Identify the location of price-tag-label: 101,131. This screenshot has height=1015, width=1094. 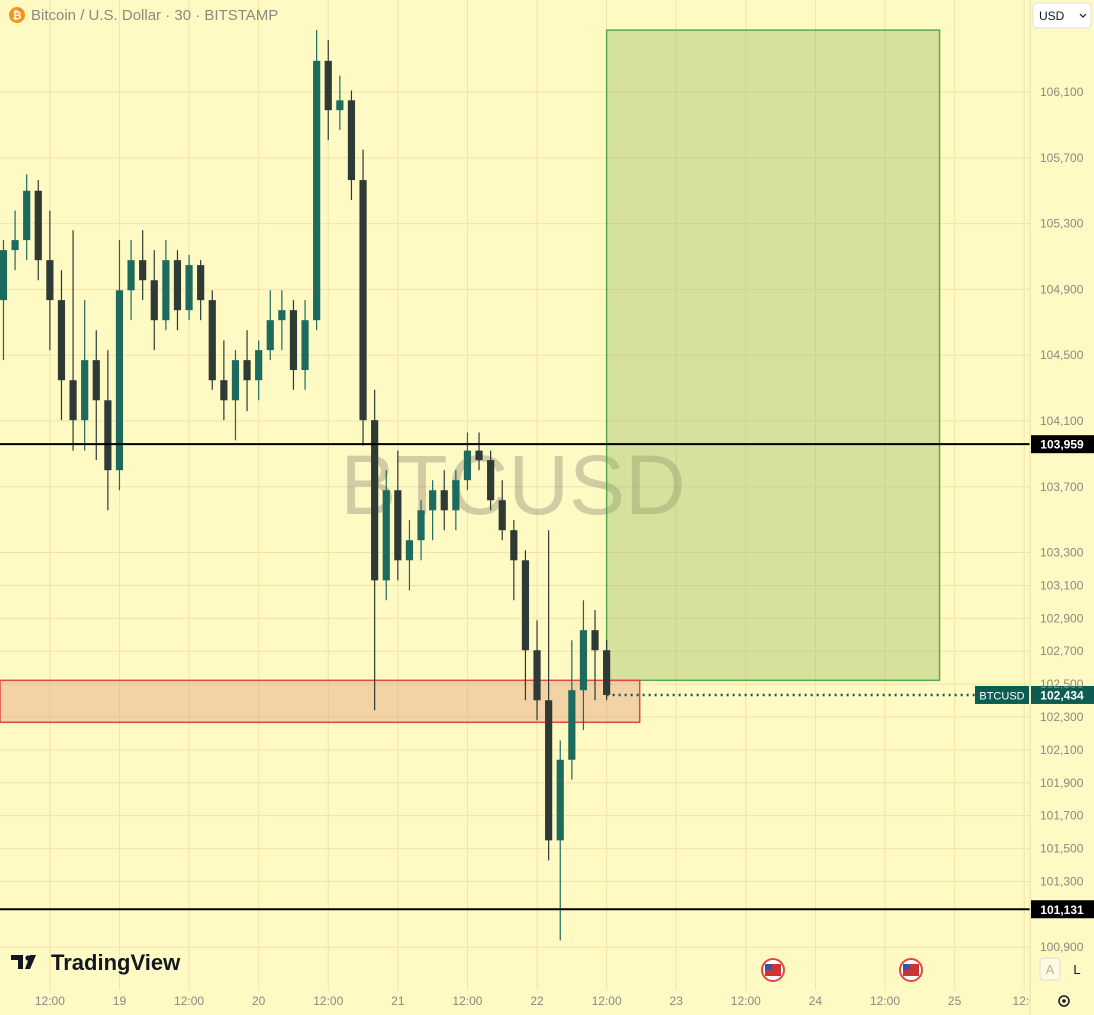
(1062, 910).